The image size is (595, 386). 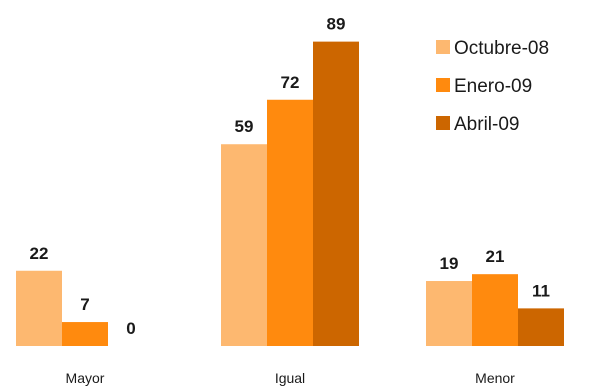 I want to click on value-label-menor-enero-09: 21, so click(x=495, y=256).